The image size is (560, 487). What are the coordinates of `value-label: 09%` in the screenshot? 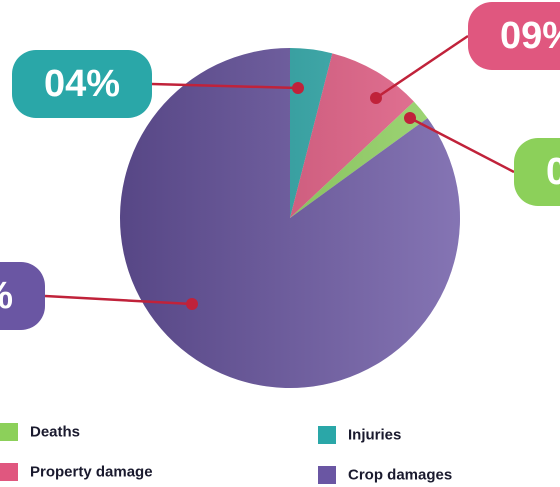 It's located at (530, 36).